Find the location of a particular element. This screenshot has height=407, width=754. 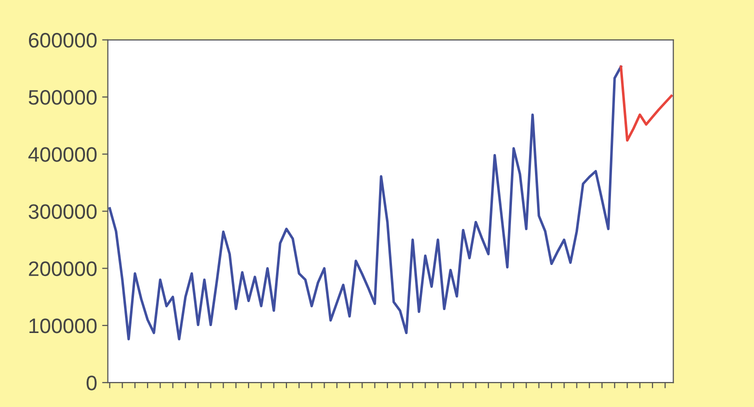

y-tick-label: 100000 is located at coordinates (63, 326).